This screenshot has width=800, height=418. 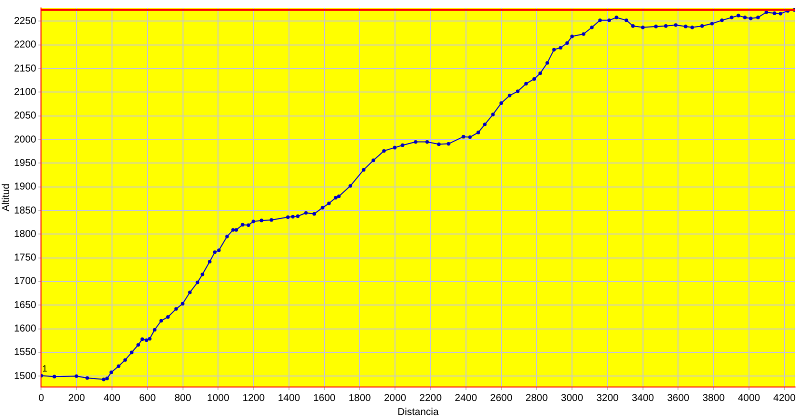 I want to click on x-tick-label: 1800, so click(x=360, y=398).